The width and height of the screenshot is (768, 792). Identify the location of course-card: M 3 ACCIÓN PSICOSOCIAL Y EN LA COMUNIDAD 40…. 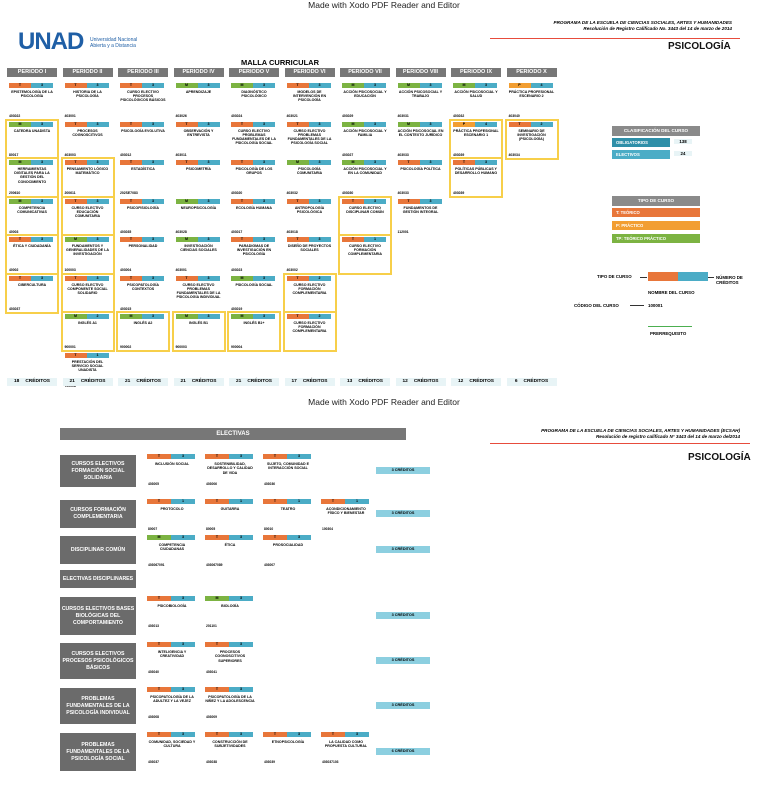
(365, 177).